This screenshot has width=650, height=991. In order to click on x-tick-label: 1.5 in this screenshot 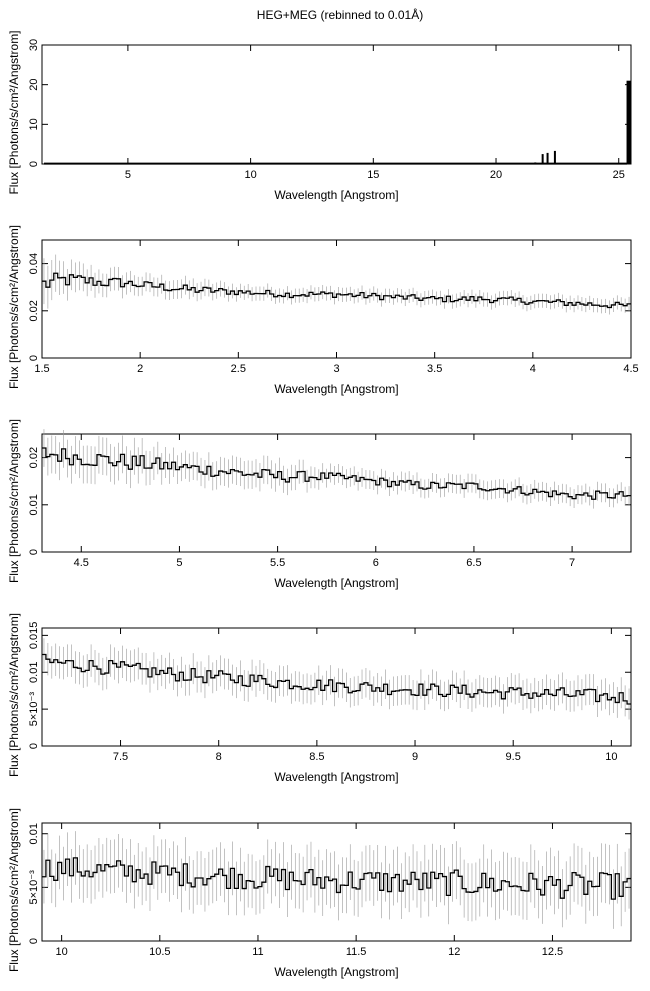, I will do `click(41, 369)`.